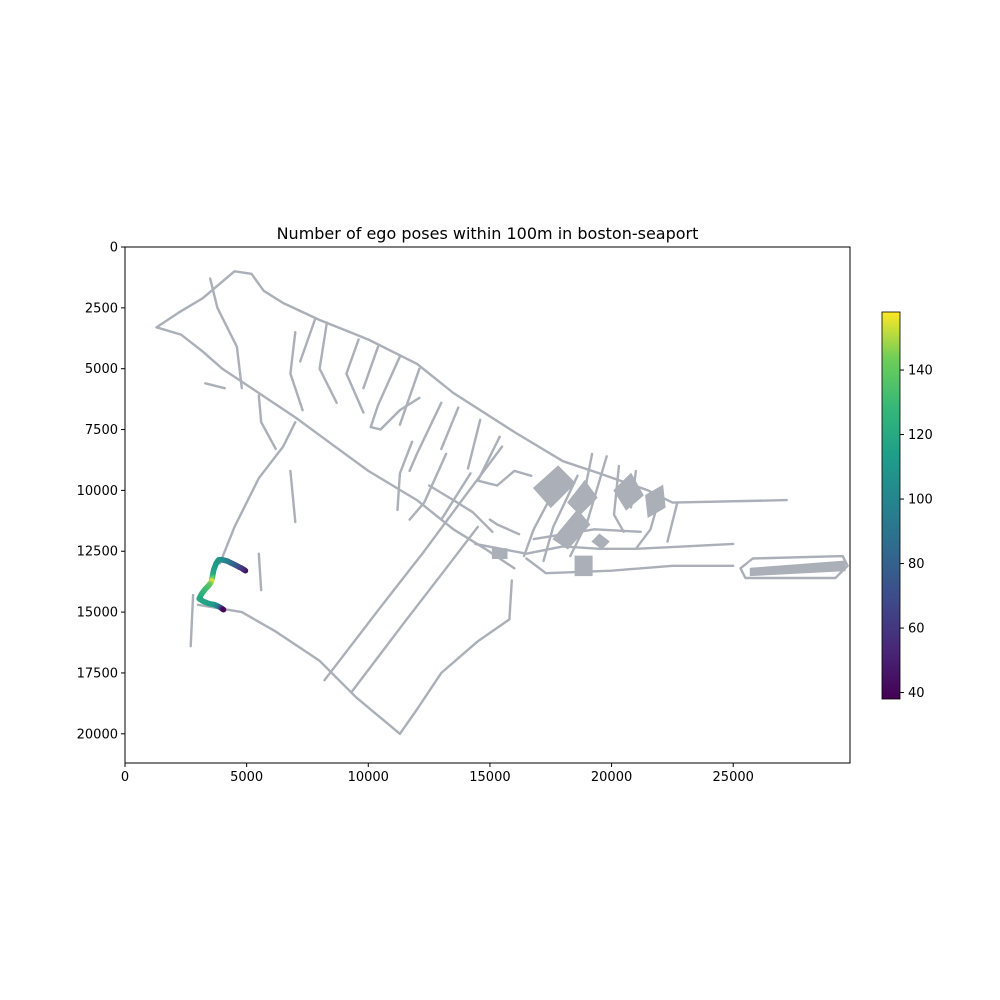  What do you see at coordinates (916, 532) in the screenshot?
I see `colorbar-axis: 40 60 80 100 120 140` at bounding box center [916, 532].